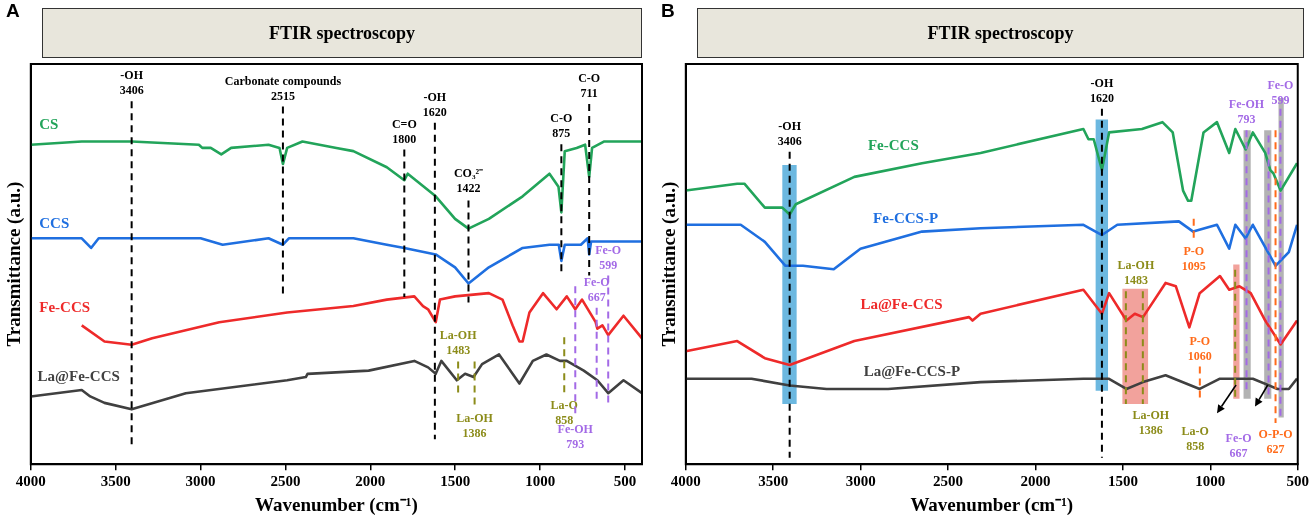 This screenshot has width=1312, height=521. I want to click on ref-line-label: O-P-O 627, so click(1275, 441).